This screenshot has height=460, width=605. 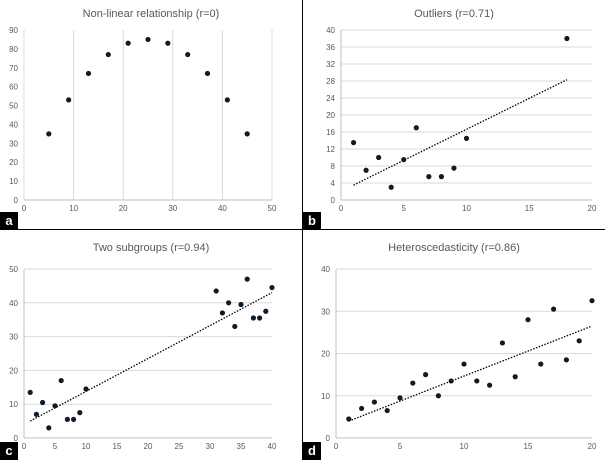 What do you see at coordinates (151, 248) in the screenshot?
I see `panel-title: Two subgroups (r=0.94)` at bounding box center [151, 248].